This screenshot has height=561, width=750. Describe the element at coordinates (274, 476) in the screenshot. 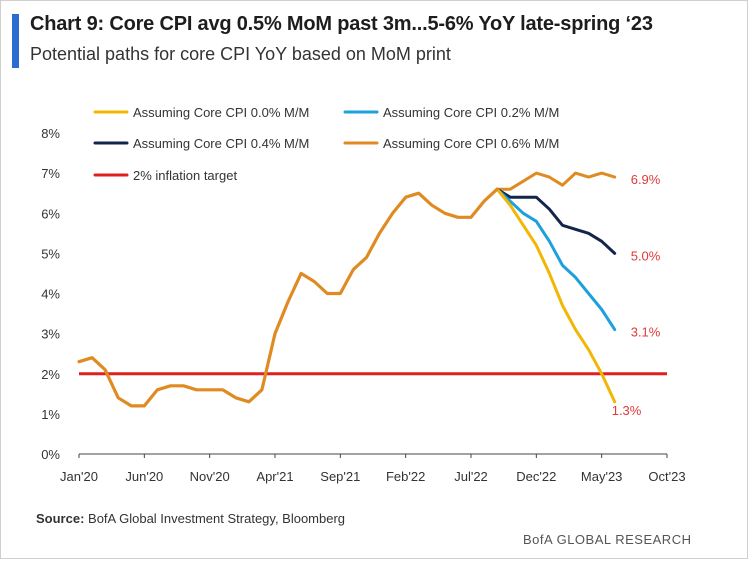

I see `x-tick-label: Apr'21` at that location.